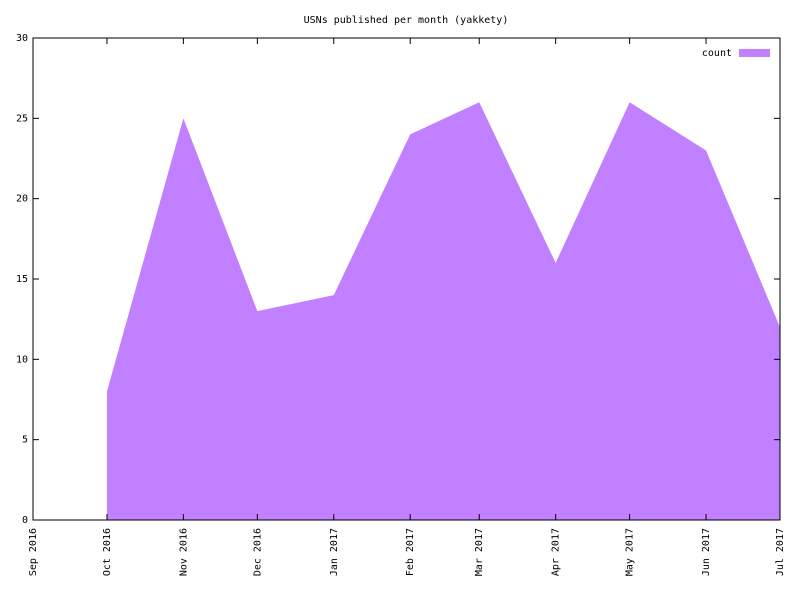  I want to click on y-tick-label: 10, so click(22, 359).